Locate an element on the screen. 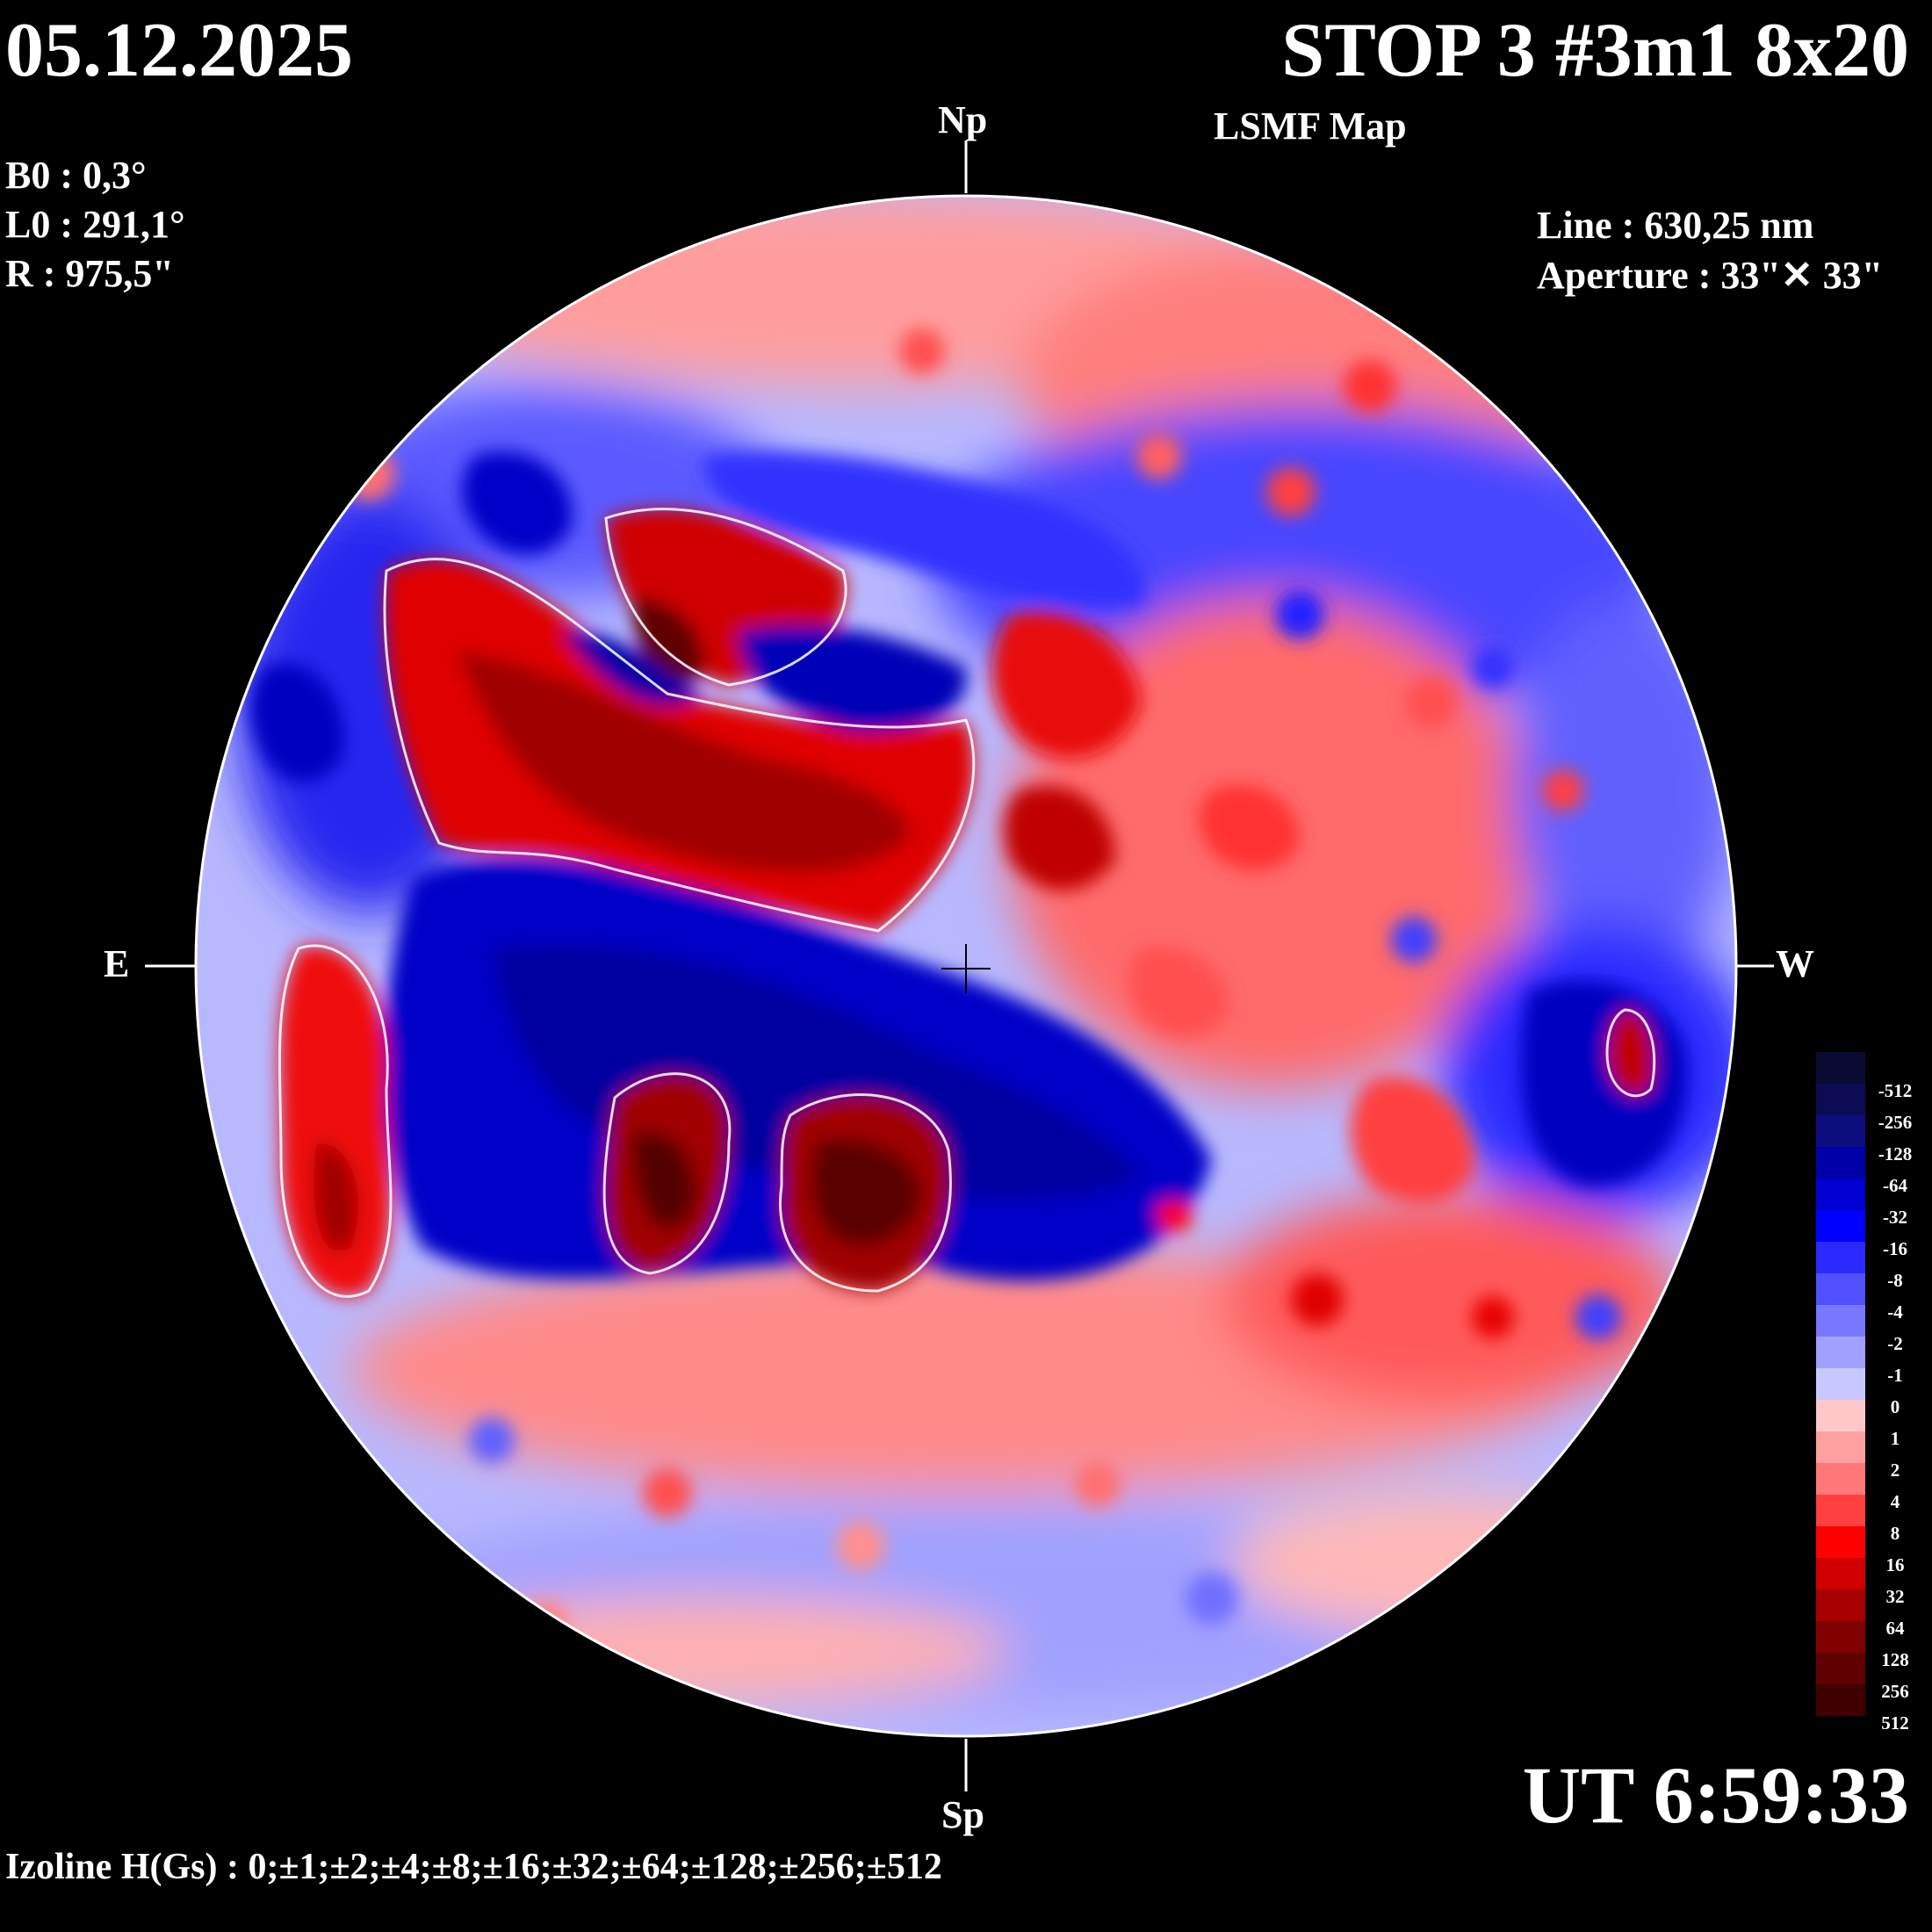 The width and height of the screenshot is (1932, 1932). map-title: STOP 3 #3m1 8x20 is located at coordinates (1595, 50).